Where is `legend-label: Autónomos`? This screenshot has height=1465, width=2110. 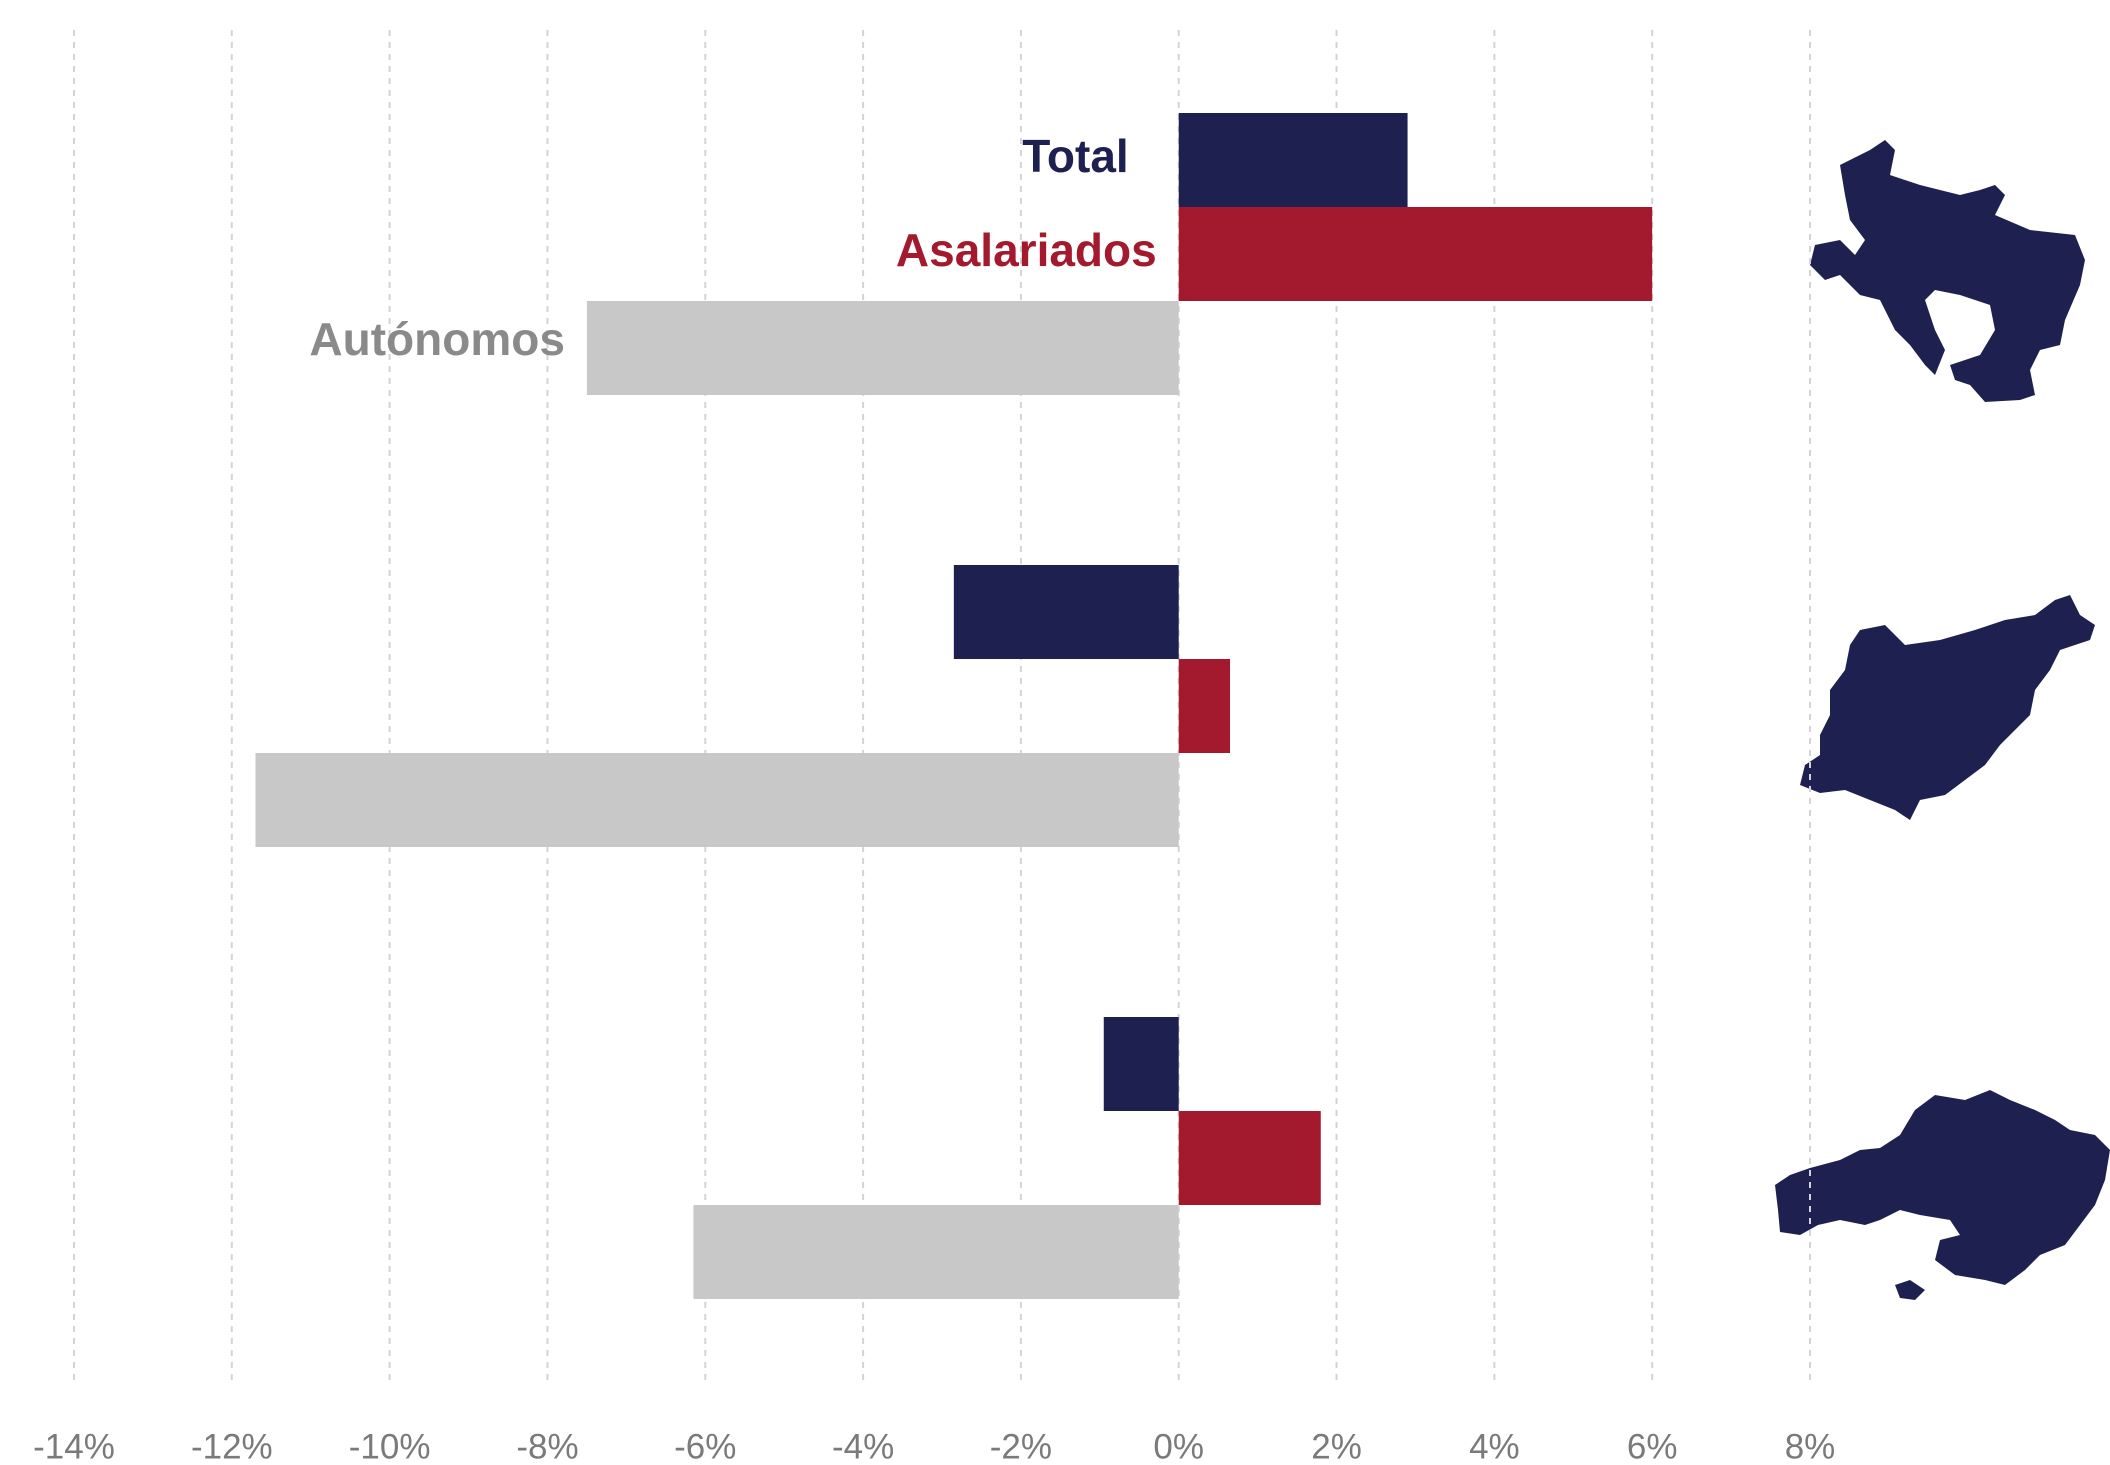
legend-label: Autónomos is located at coordinates (437, 339).